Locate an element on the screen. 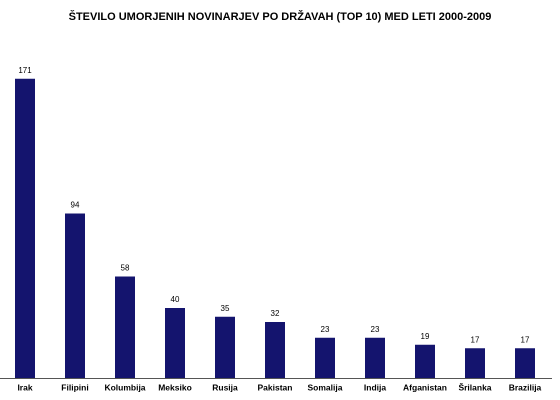 This screenshot has height=400, width=560. value-label: 19 is located at coordinates (425, 336).